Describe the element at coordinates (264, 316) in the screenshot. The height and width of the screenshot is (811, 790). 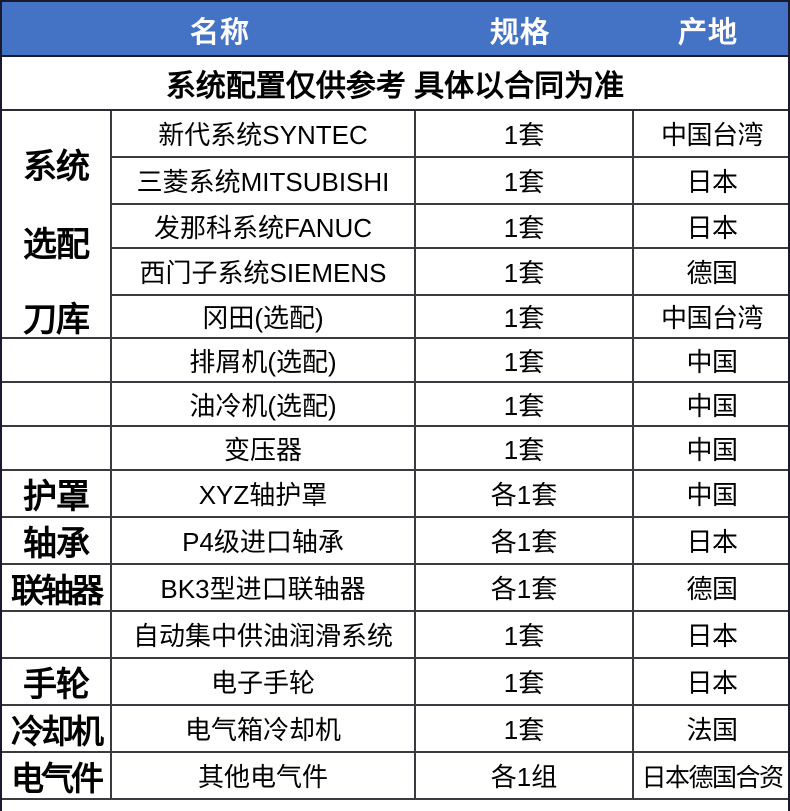
I see `cell-name: 冈田(选配)` at that location.